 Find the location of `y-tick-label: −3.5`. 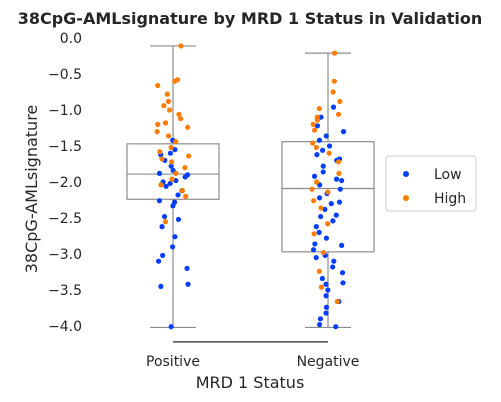

y-tick-label: −3.5 is located at coordinates (65, 291).